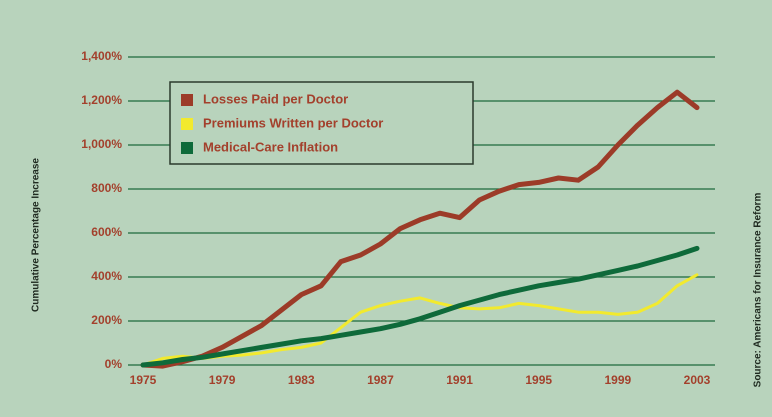 The image size is (772, 417). I want to click on x-tick-label: 1991, so click(459, 380).